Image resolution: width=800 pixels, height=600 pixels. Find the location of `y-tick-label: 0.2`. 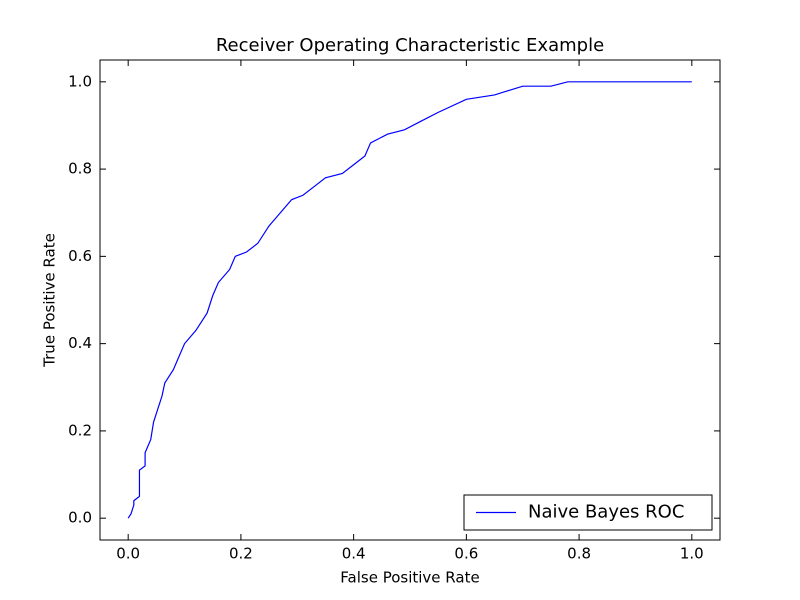

y-tick-label: 0.2 is located at coordinates (80, 430).